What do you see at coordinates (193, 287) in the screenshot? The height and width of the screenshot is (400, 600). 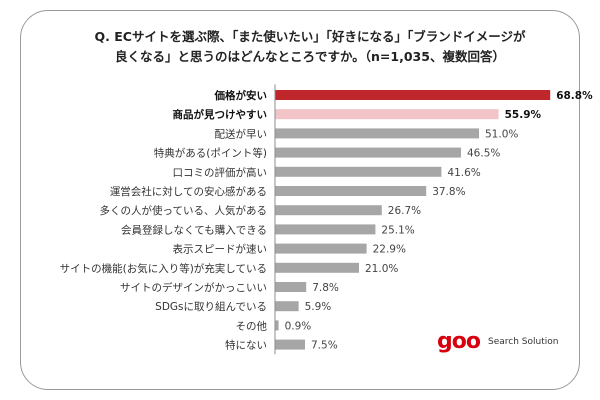 I see `category-label-11: サイトのデザインがかっこいい` at bounding box center [193, 287].